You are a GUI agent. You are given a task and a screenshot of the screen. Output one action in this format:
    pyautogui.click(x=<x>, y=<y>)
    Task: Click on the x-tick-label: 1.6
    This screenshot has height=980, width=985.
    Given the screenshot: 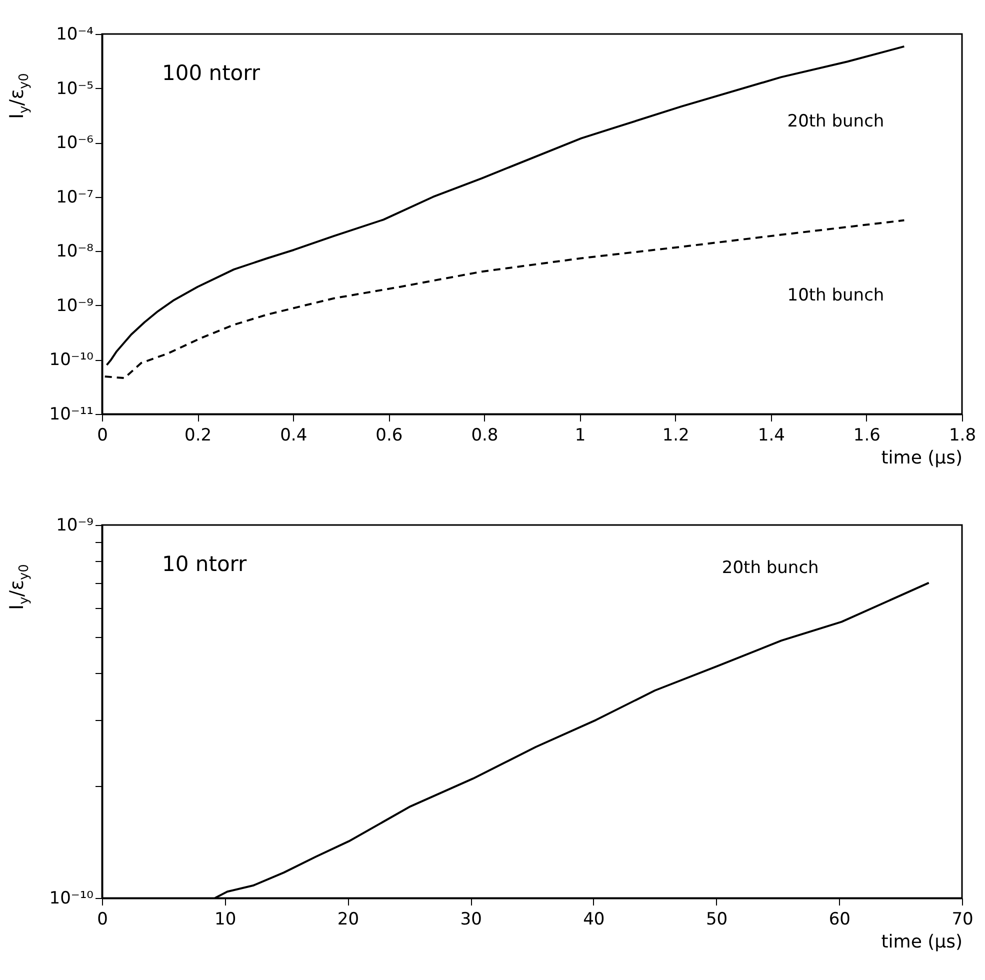 What is the action you would take?
    pyautogui.click(x=866, y=436)
    